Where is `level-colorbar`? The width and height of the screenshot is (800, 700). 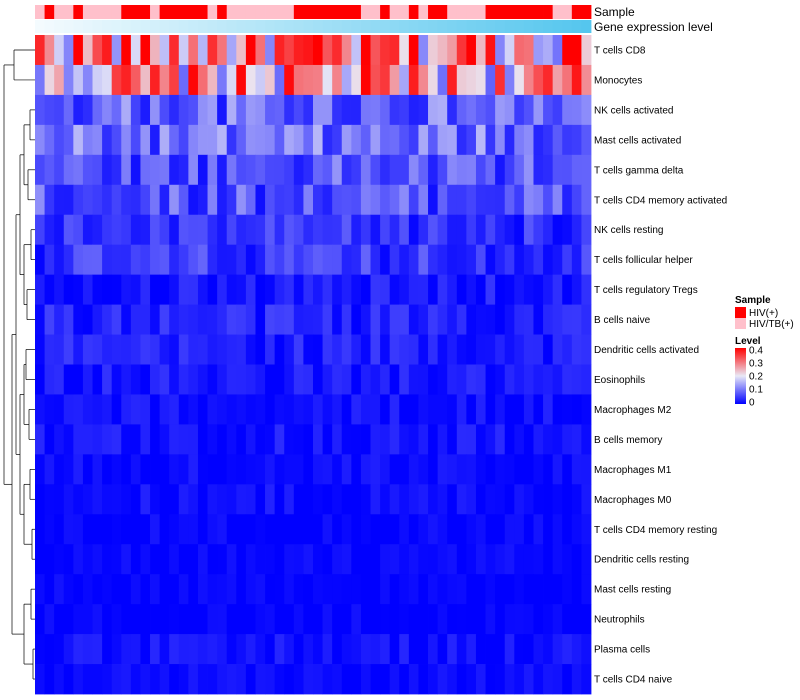 level-colorbar is located at coordinates (740, 376).